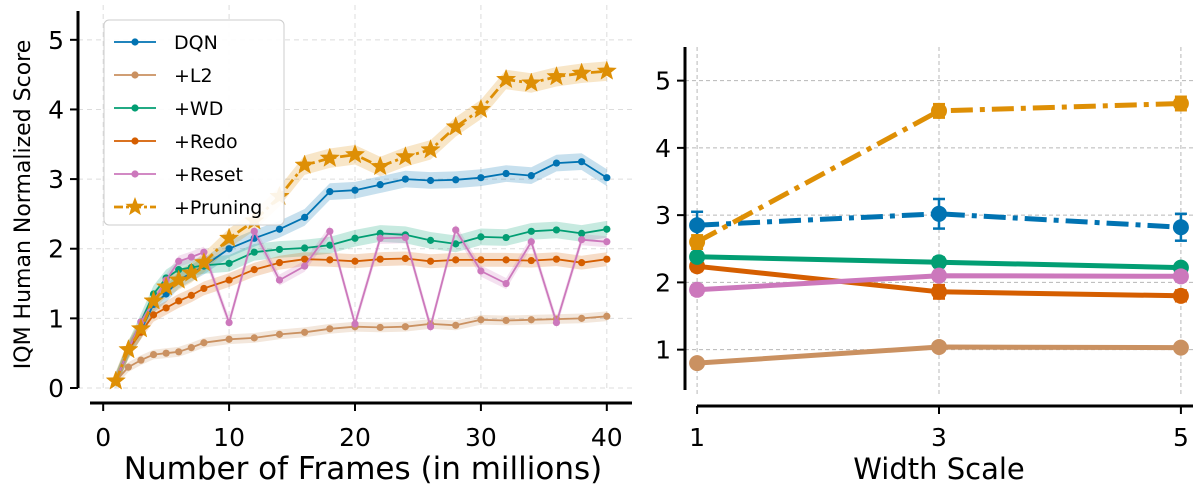 The image size is (1195, 488). Describe the element at coordinates (56, 388) in the screenshot. I see `left-y-tick-label: 0` at that location.